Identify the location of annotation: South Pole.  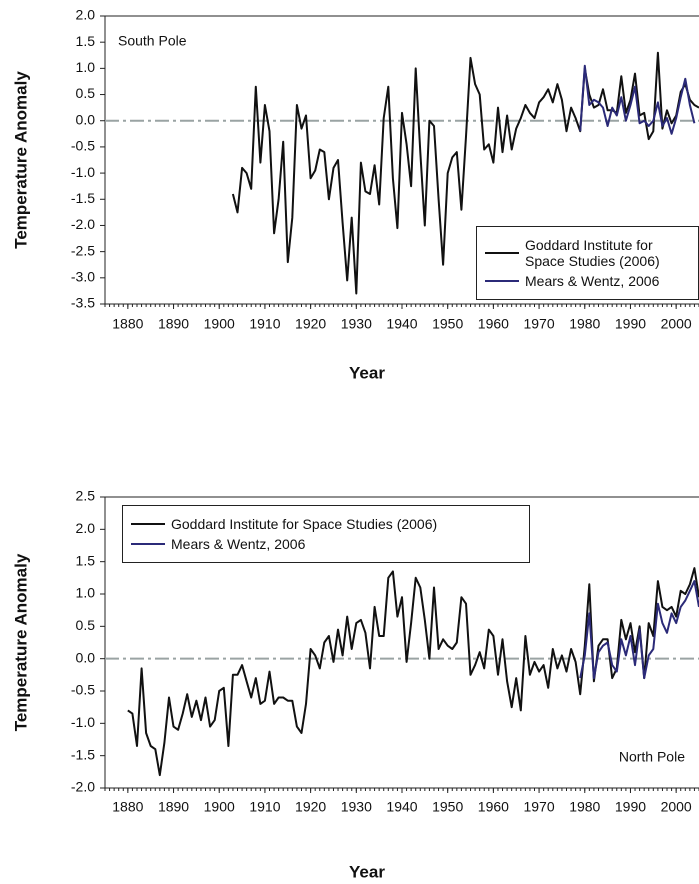
(152, 41).